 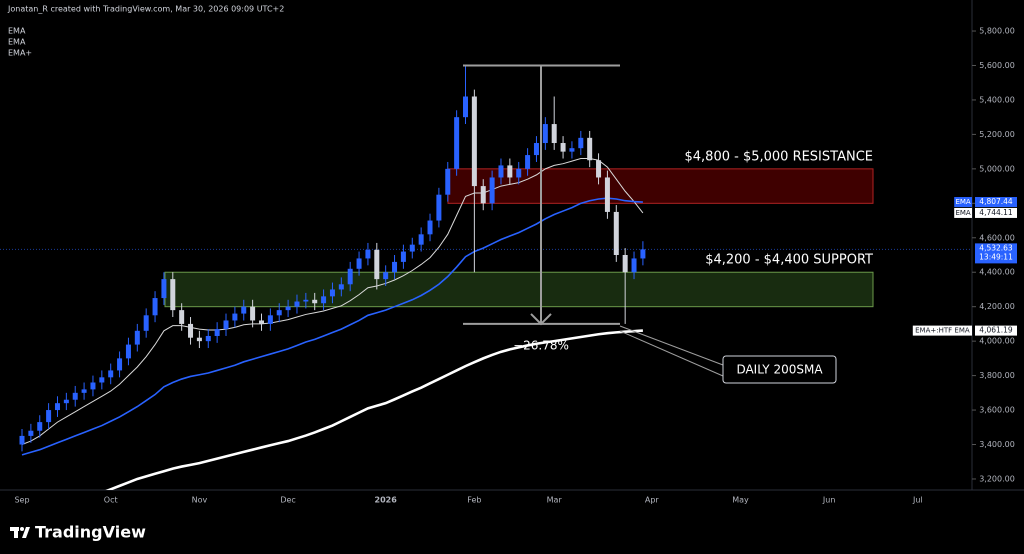 What do you see at coordinates (671, 345) in the screenshot?
I see `callout-line` at bounding box center [671, 345].